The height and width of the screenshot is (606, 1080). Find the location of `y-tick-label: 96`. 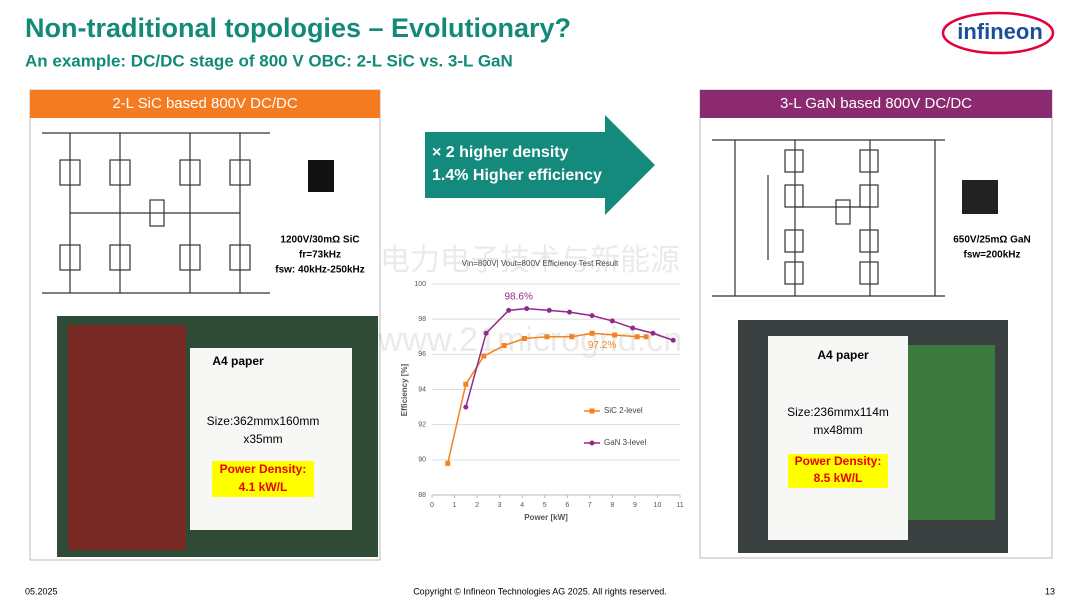

y-tick-label: 96 is located at coordinates (422, 354).